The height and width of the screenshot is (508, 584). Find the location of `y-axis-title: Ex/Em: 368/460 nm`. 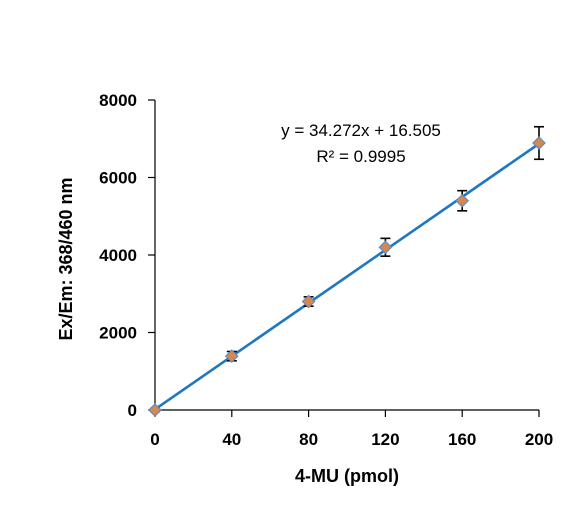

y-axis-title: Ex/Em: 368/460 nm is located at coordinates (66, 258).